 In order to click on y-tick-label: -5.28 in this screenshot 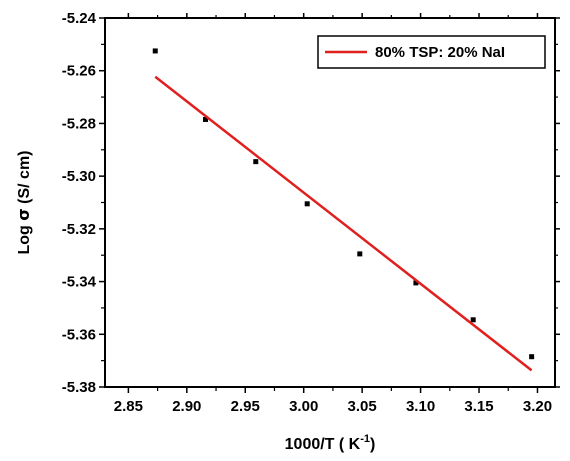, I will do `click(79, 123)`.